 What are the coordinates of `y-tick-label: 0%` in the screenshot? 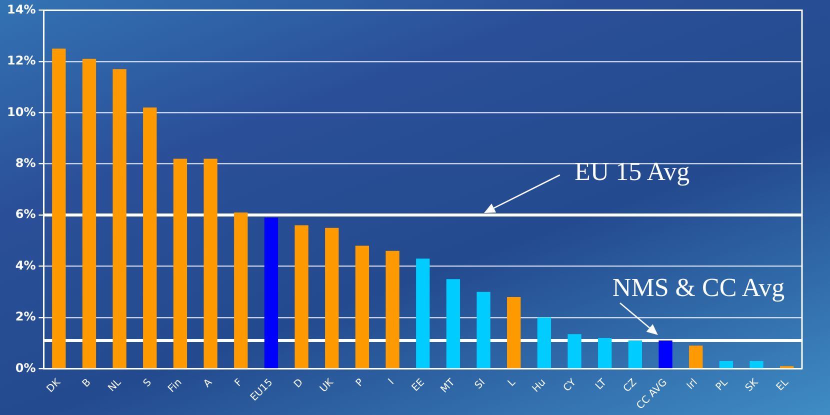 It's located at (25, 367).